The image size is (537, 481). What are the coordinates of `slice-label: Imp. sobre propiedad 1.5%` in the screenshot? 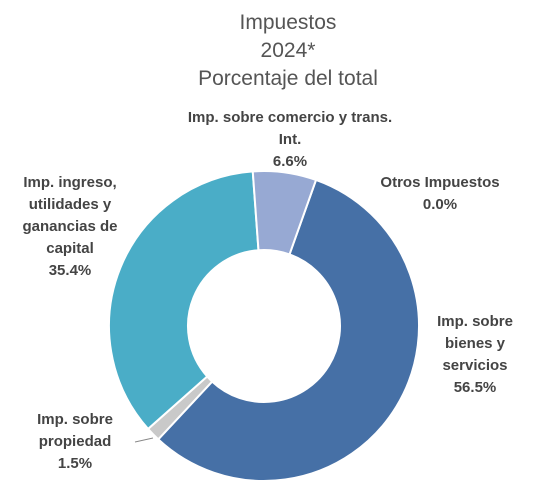 It's located at (75, 442).